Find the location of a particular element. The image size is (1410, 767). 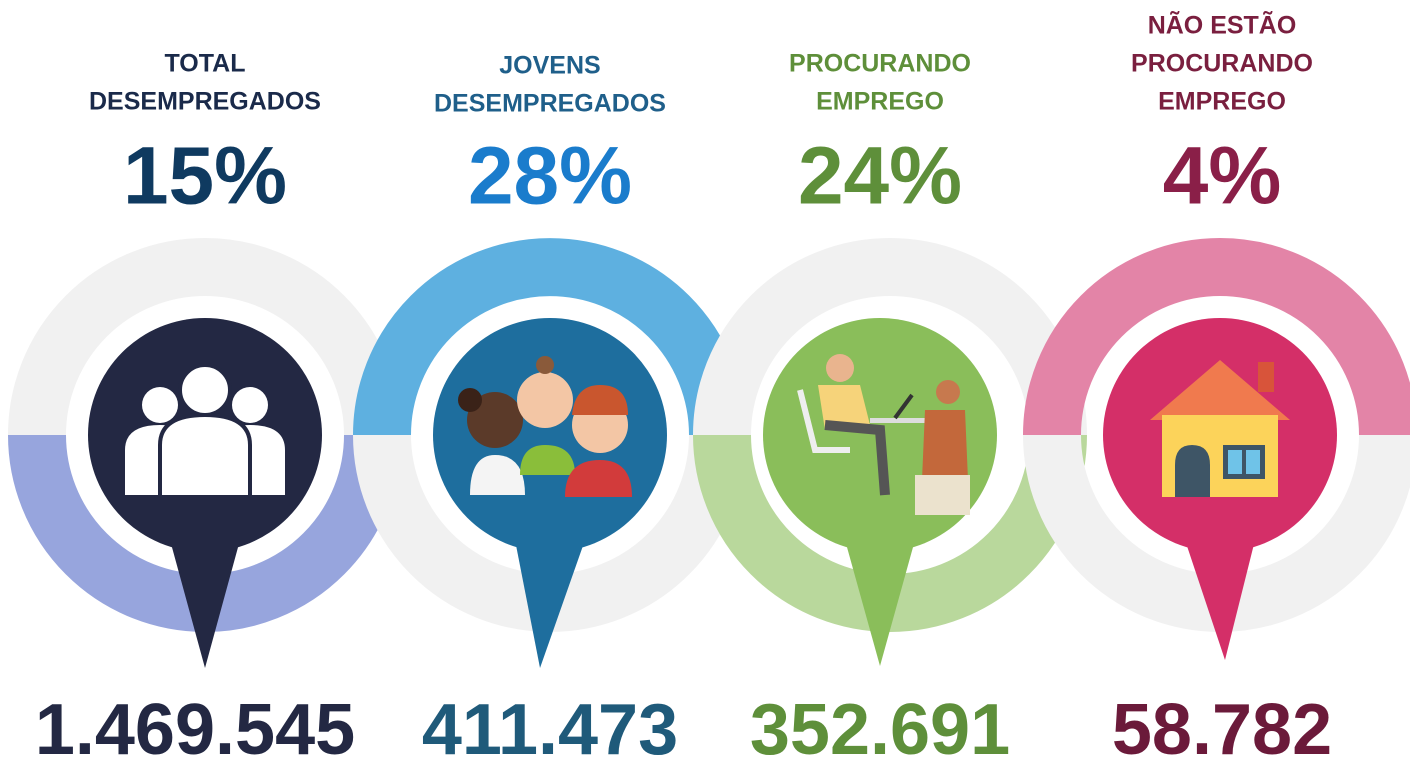

item-title: NÃO ESTÃO is located at coordinates (1222, 25).